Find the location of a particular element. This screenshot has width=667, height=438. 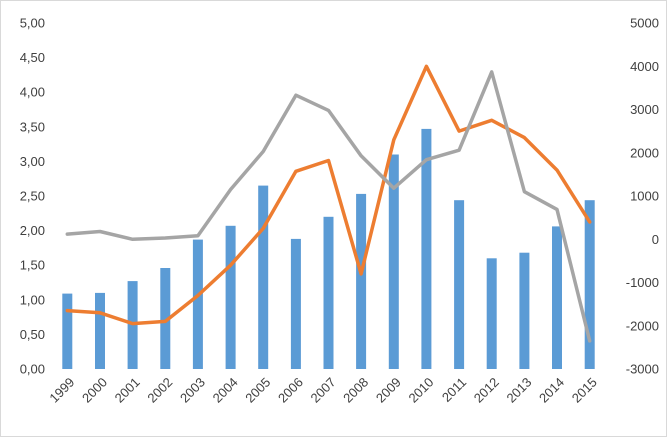

left-tick-label: 4,50 is located at coordinates (32, 57).